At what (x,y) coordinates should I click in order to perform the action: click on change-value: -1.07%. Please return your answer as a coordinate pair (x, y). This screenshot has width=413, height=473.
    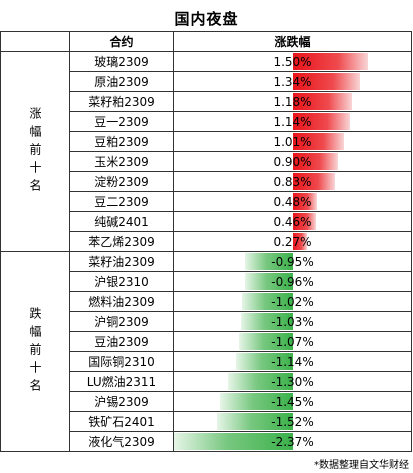
    Looking at the image, I should click on (292, 341).